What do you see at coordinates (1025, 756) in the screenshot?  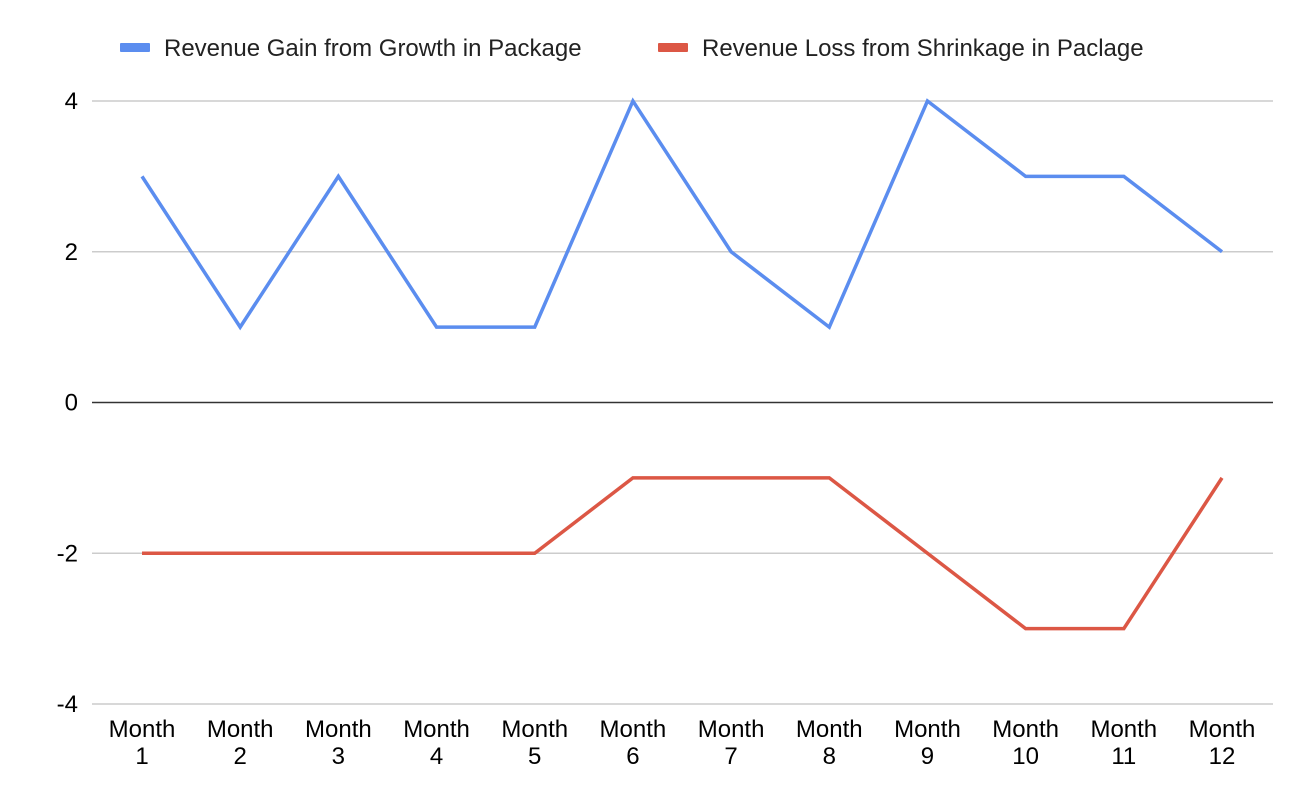 I see `x-tick-label-number: 10` at bounding box center [1025, 756].